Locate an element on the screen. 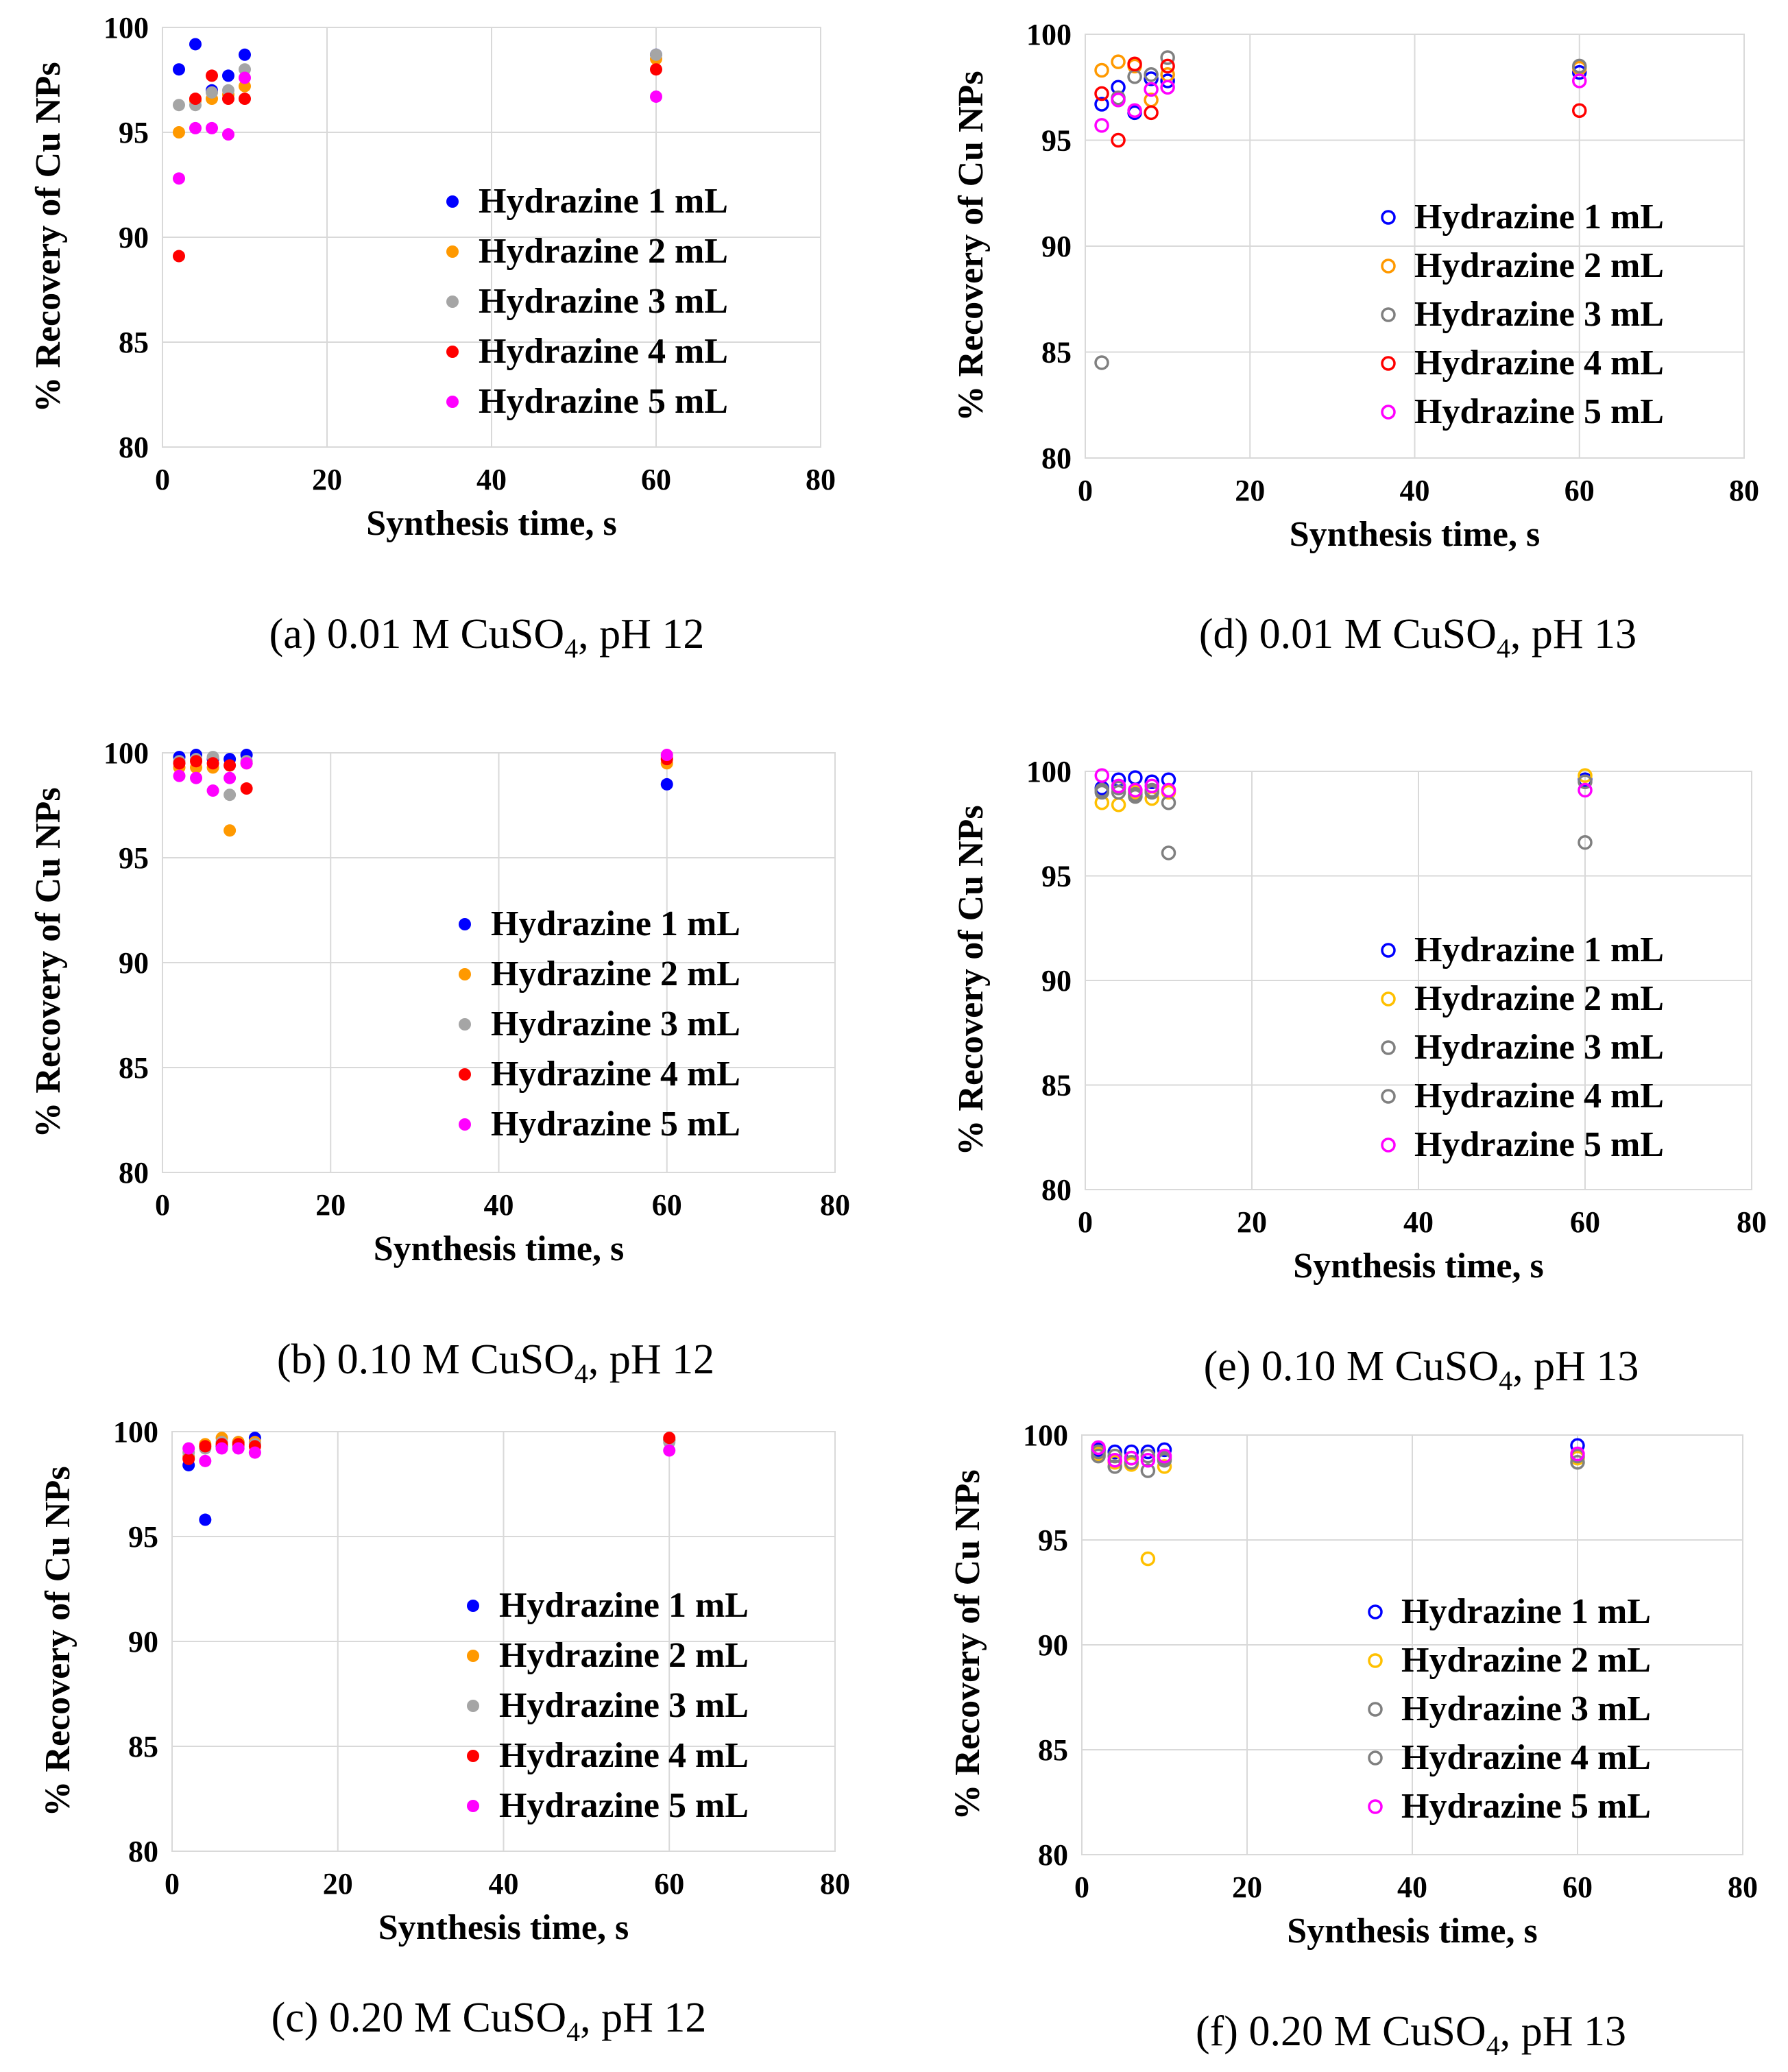 The width and height of the screenshot is (1788, 2072). caption-prefix: (b) 0.10 M CuSO is located at coordinates (426, 1359).